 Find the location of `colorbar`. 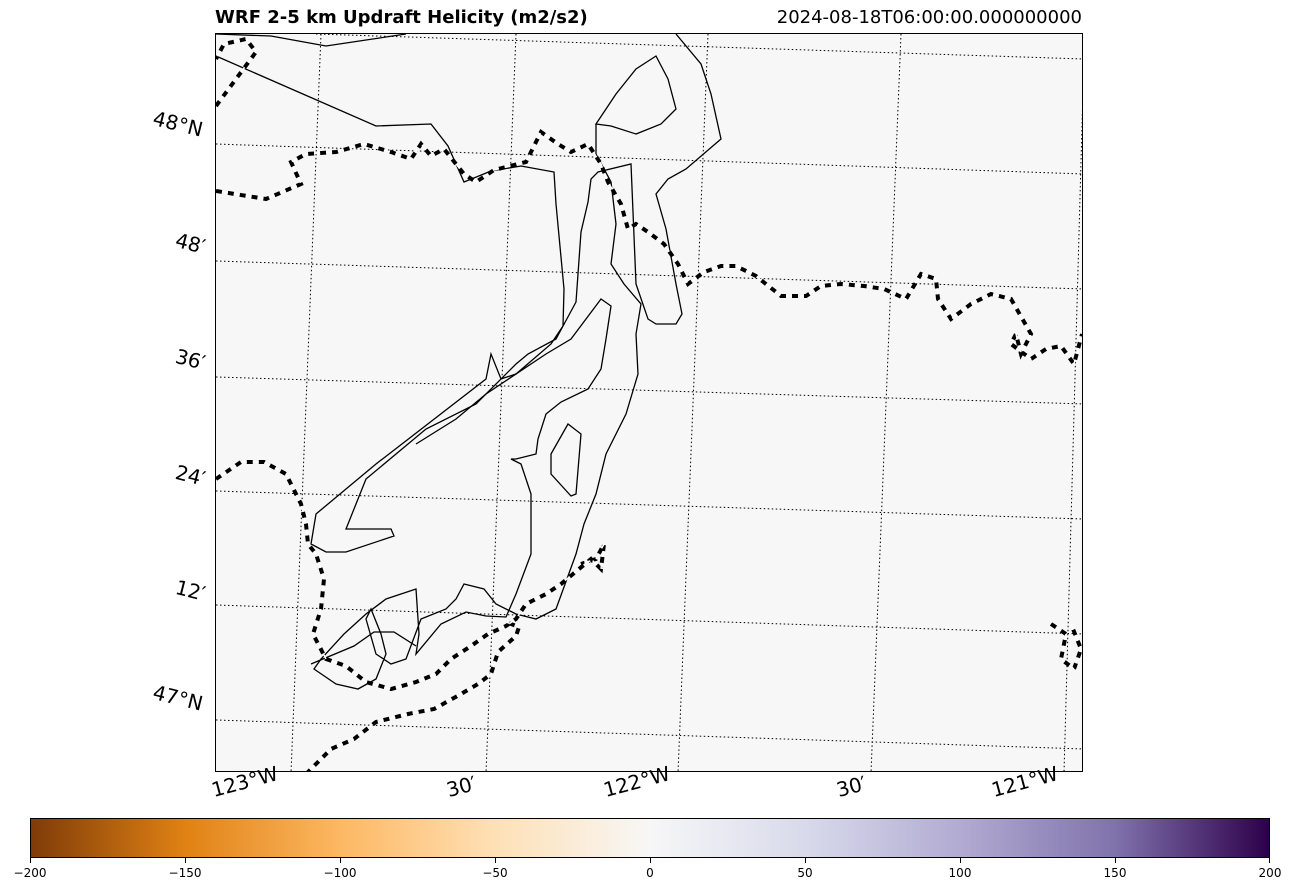

colorbar is located at coordinates (650, 838).